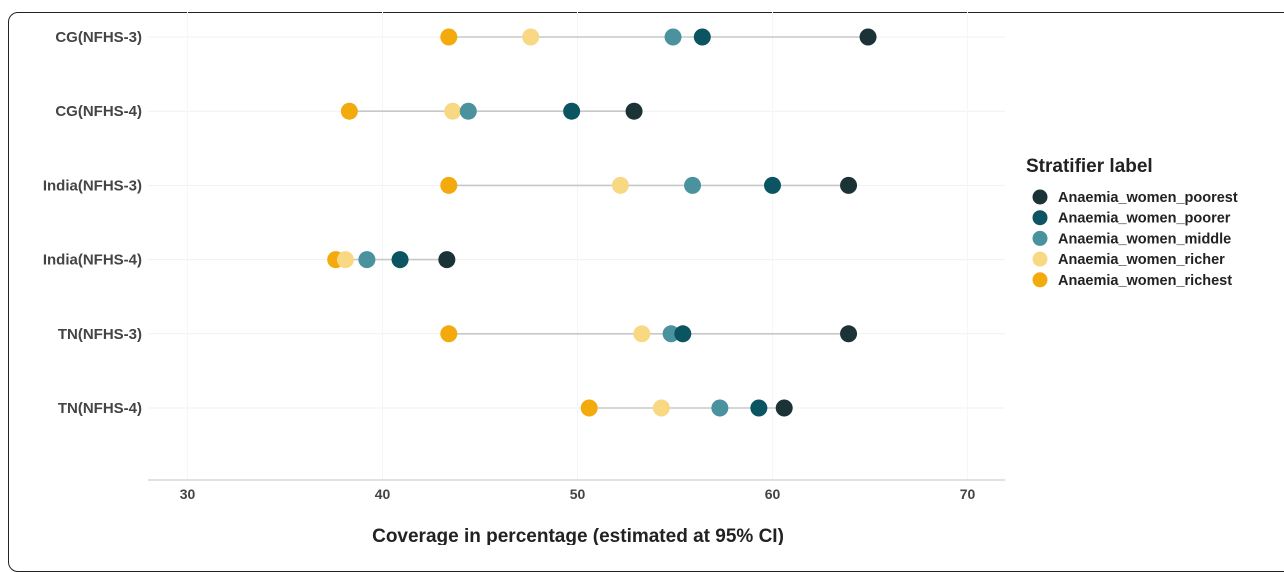 The image size is (1284, 572). What do you see at coordinates (92, 185) in the screenshot?
I see `category-label: India(NFHS-3)` at bounding box center [92, 185].